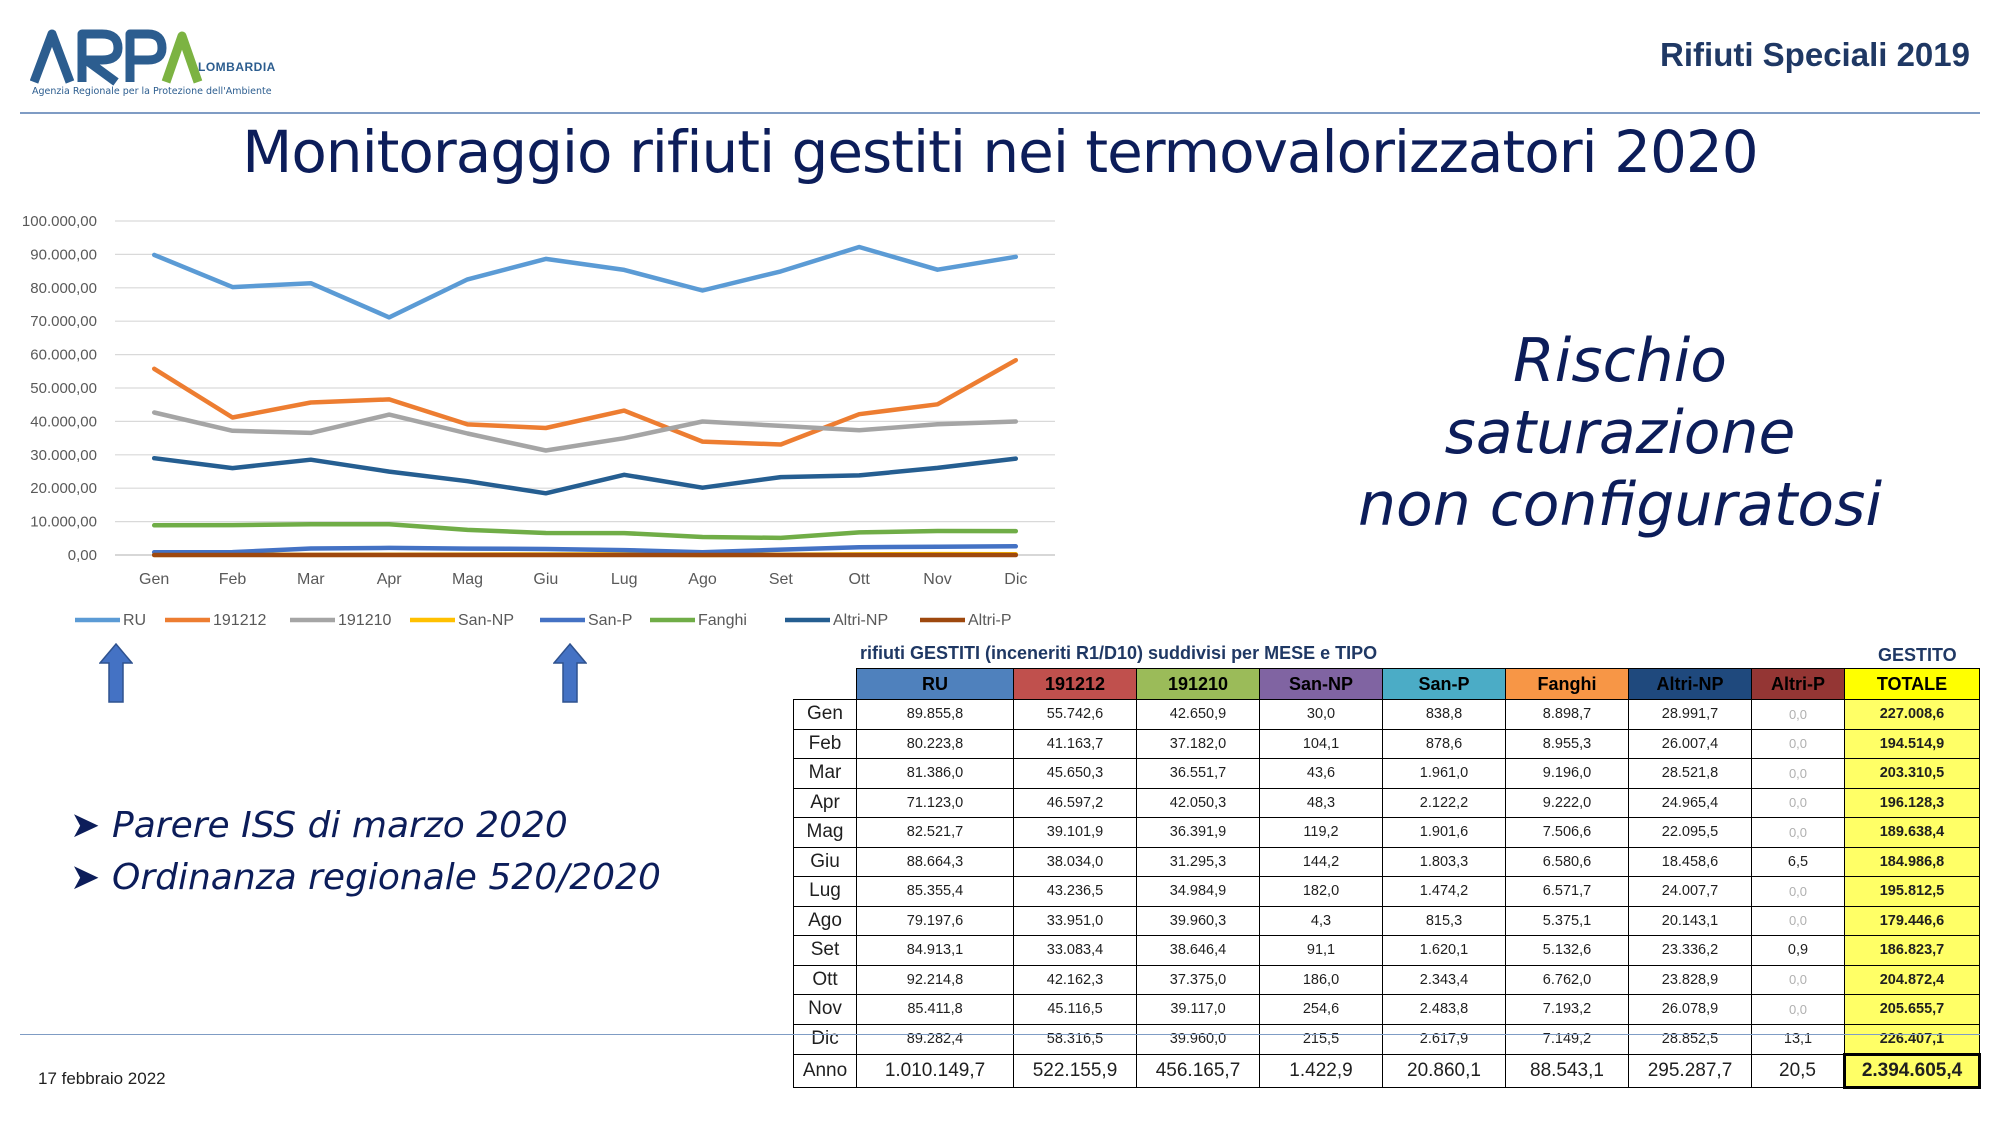  I want to click on table-cell: 33.083,4, so click(1075, 950).